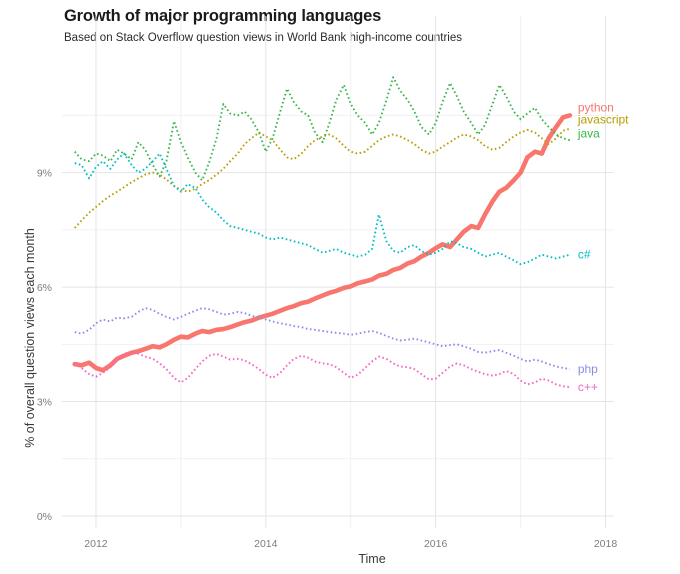 The width and height of the screenshot is (680, 574). Describe the element at coordinates (588, 133) in the screenshot. I see `series-label-java: java` at that location.